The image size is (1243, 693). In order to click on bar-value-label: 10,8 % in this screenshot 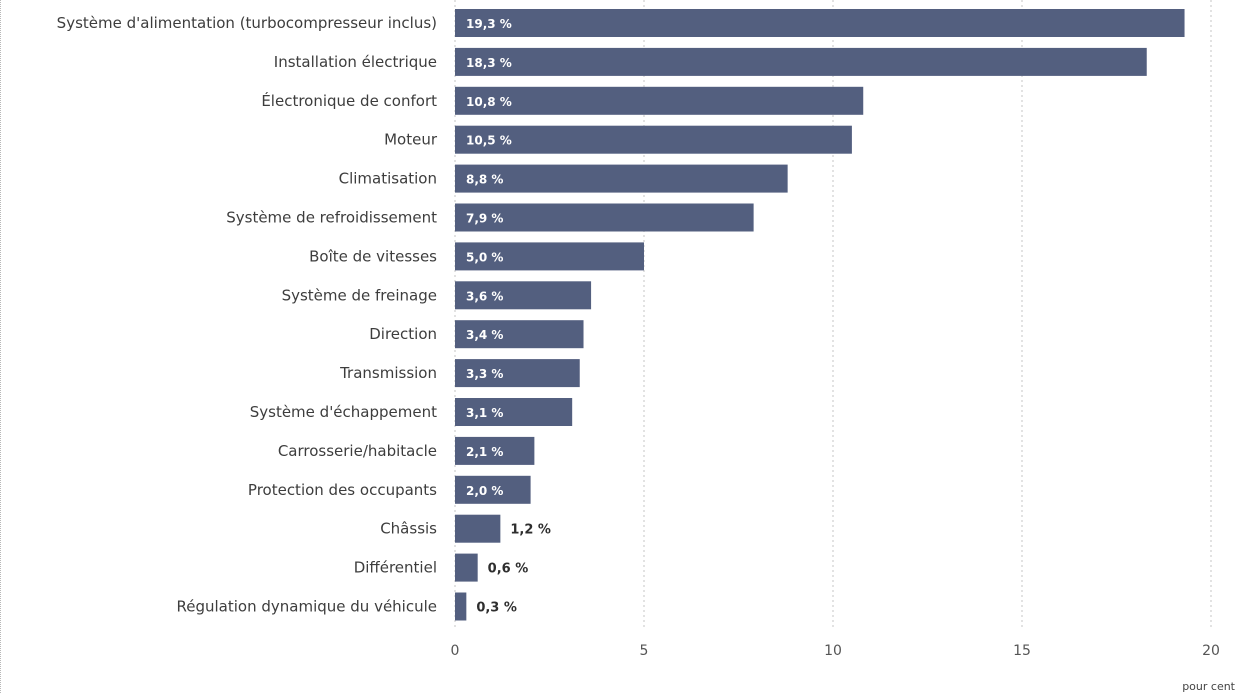, I will do `click(489, 102)`.